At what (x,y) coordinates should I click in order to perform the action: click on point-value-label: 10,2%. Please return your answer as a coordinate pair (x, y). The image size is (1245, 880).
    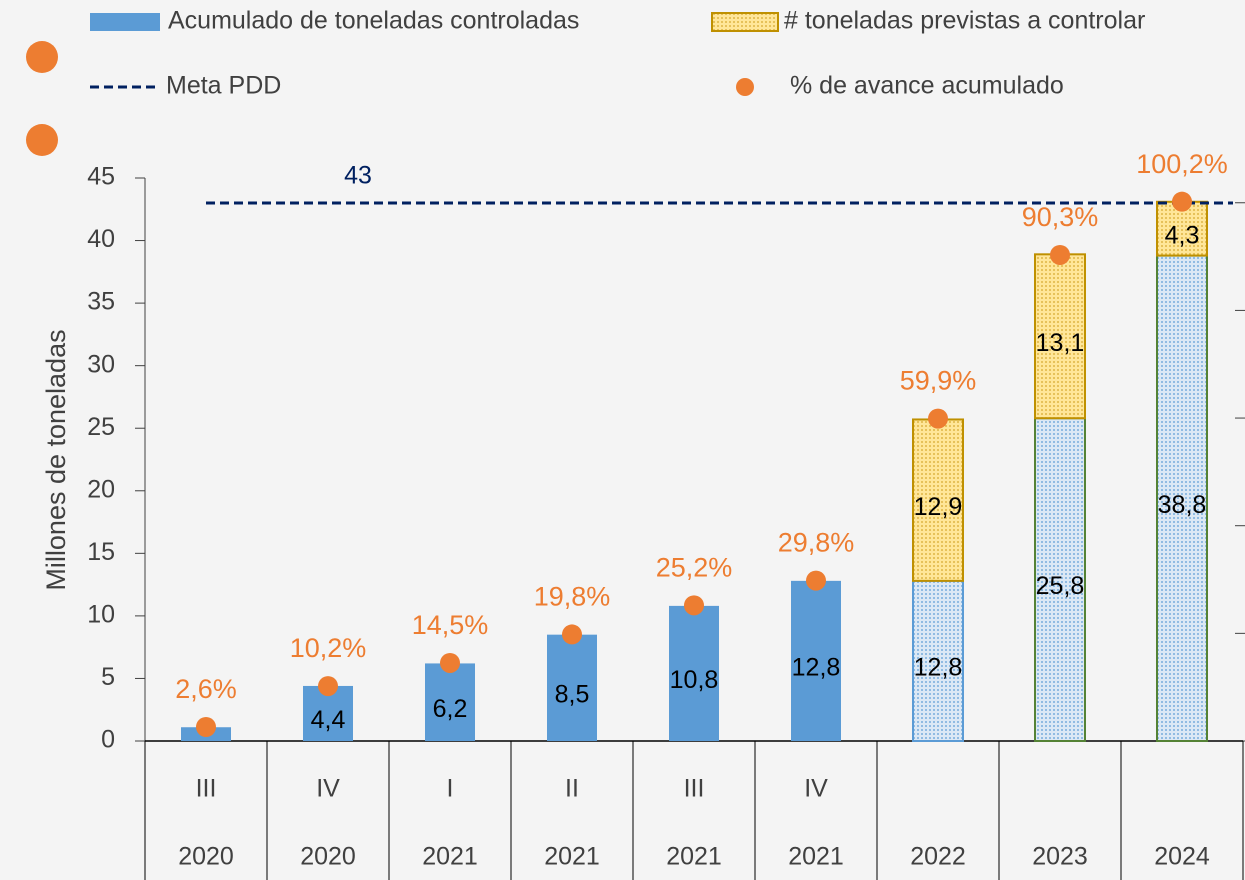
    Looking at the image, I should click on (328, 648).